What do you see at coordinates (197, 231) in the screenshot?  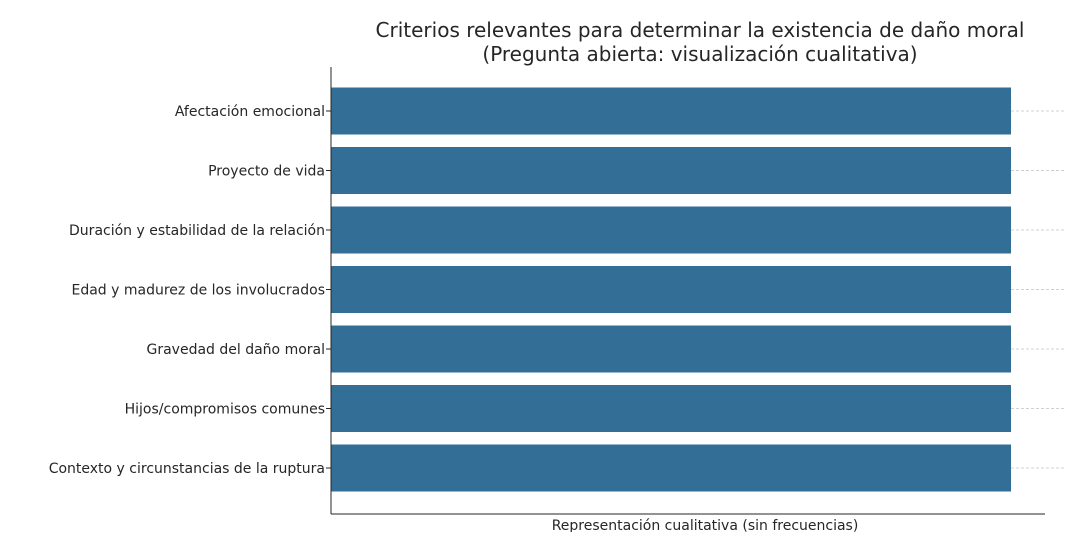 I see `y-tick-label: Duración y estabilidad de la relación` at bounding box center [197, 231].